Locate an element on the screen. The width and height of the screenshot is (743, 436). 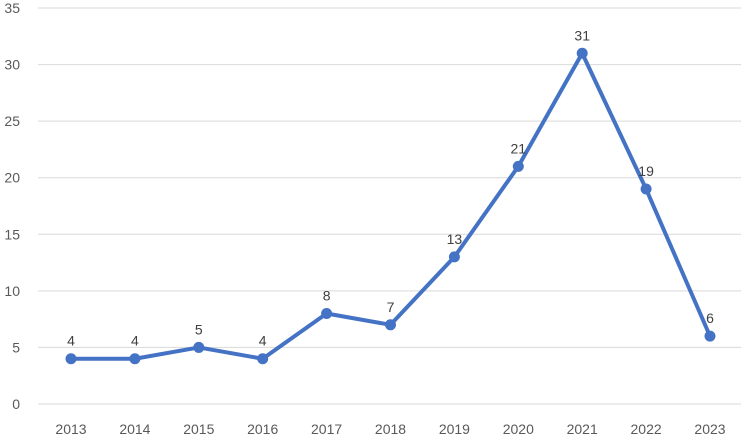
data-point-2020 is located at coordinates (518, 166).